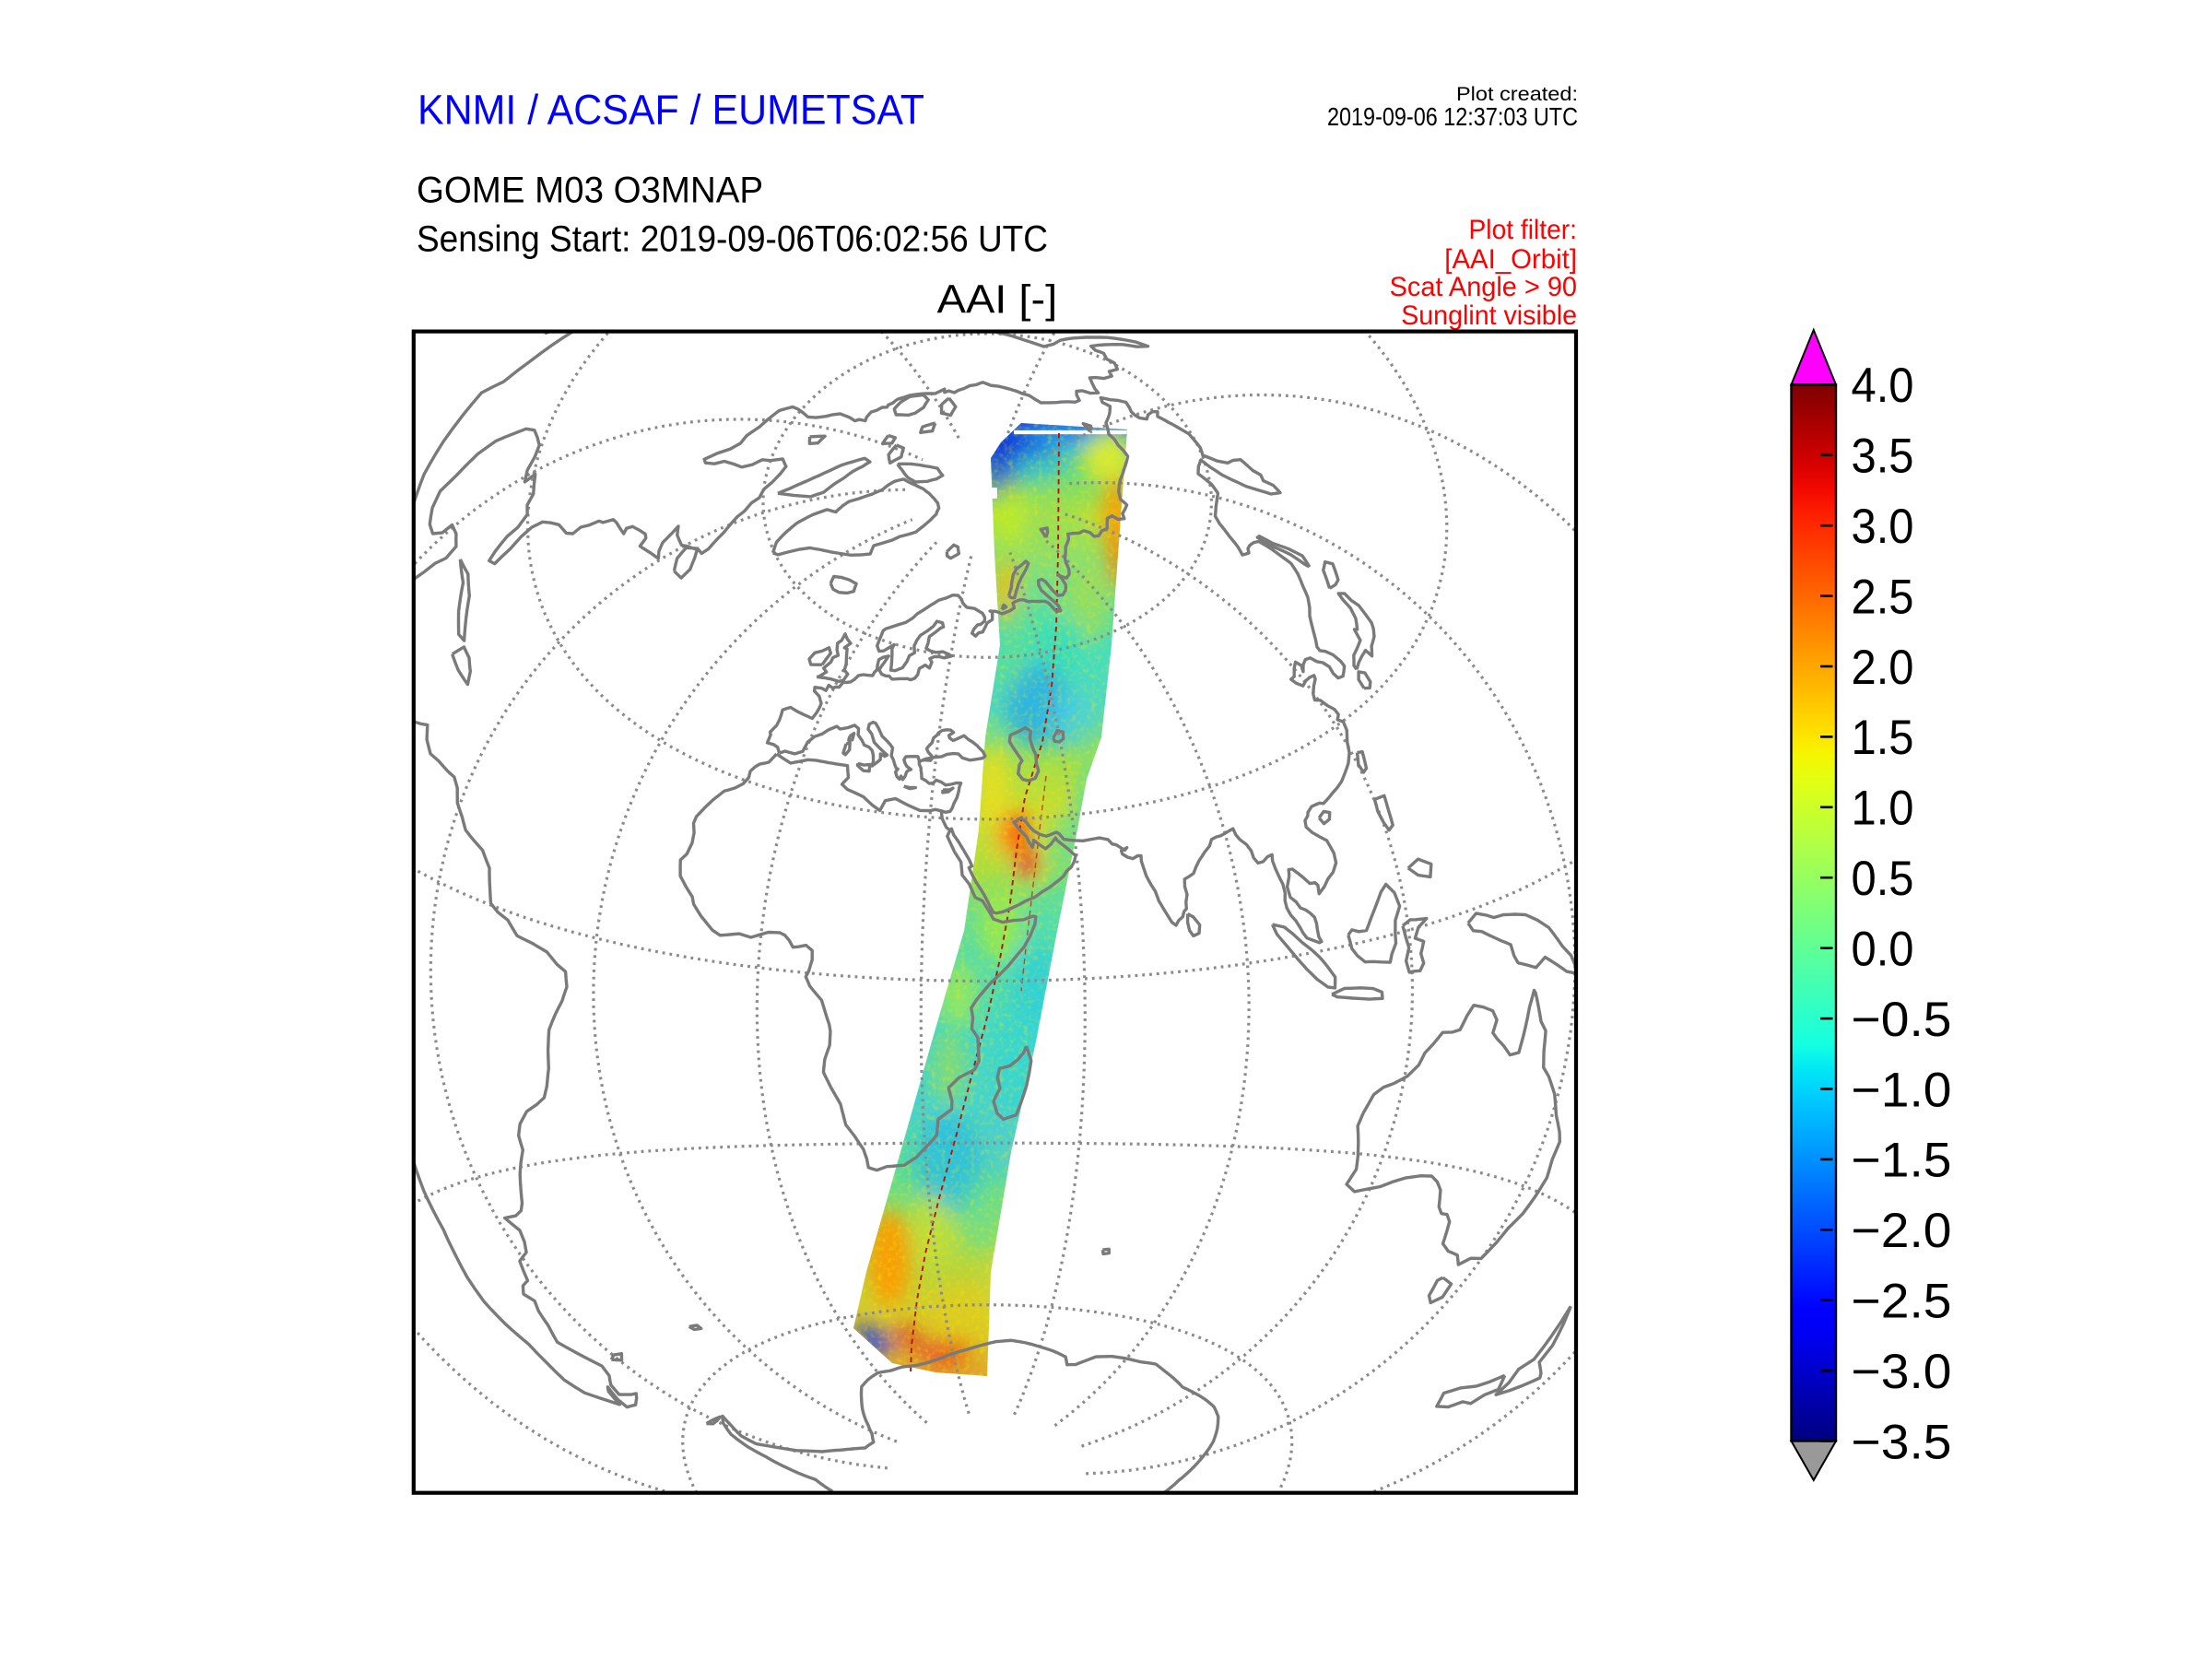 This screenshot has width=2212, height=1659. What do you see at coordinates (1510, 259) in the screenshot?
I see `svg-text: [AAI_Orbit]` at bounding box center [1510, 259].